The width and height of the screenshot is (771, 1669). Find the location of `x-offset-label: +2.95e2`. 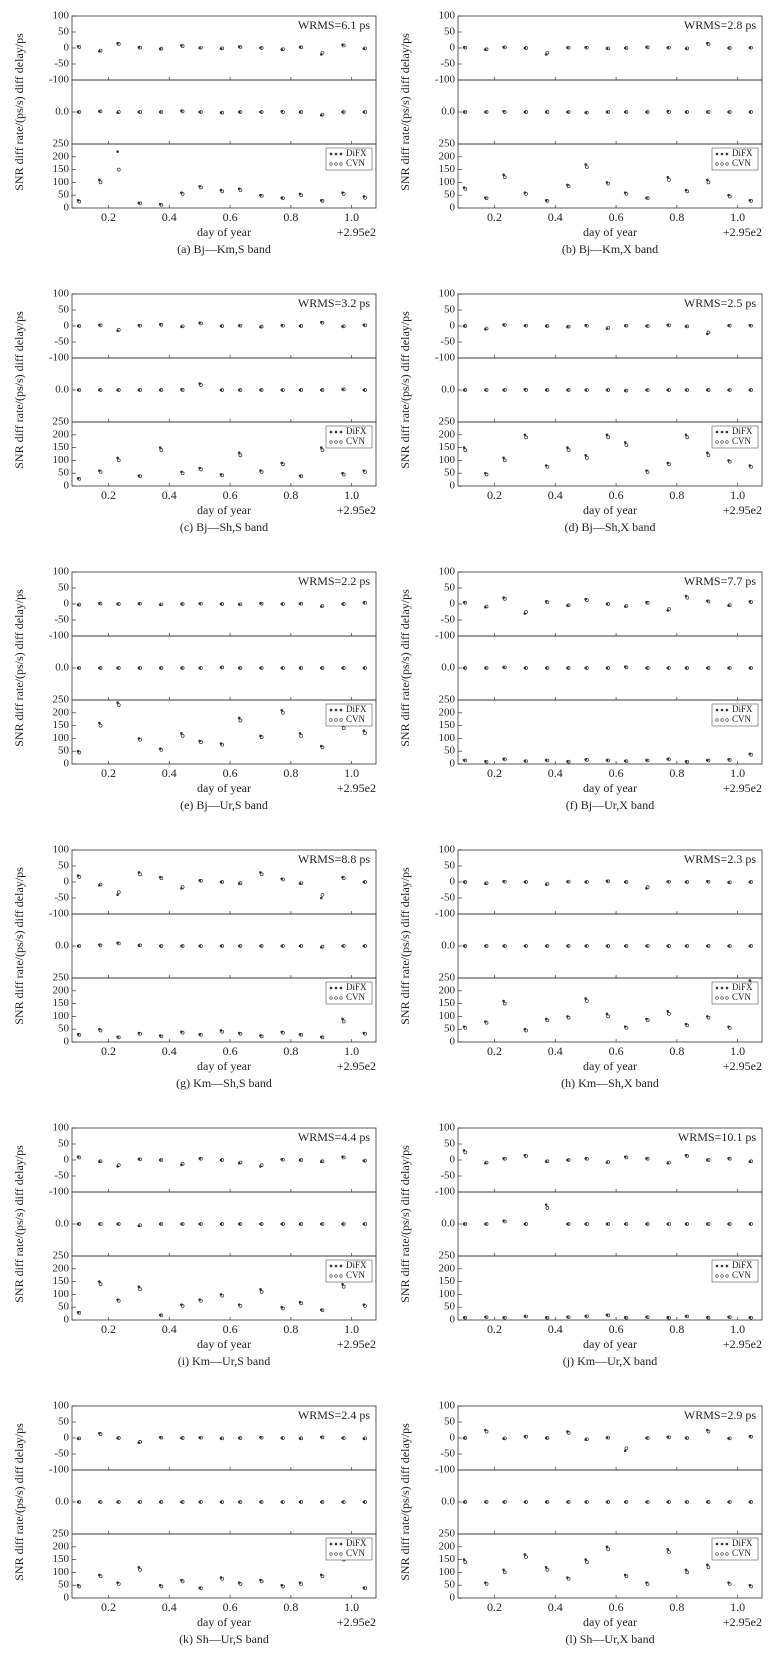

x-offset-label: +2.95e2 is located at coordinates (742, 788).